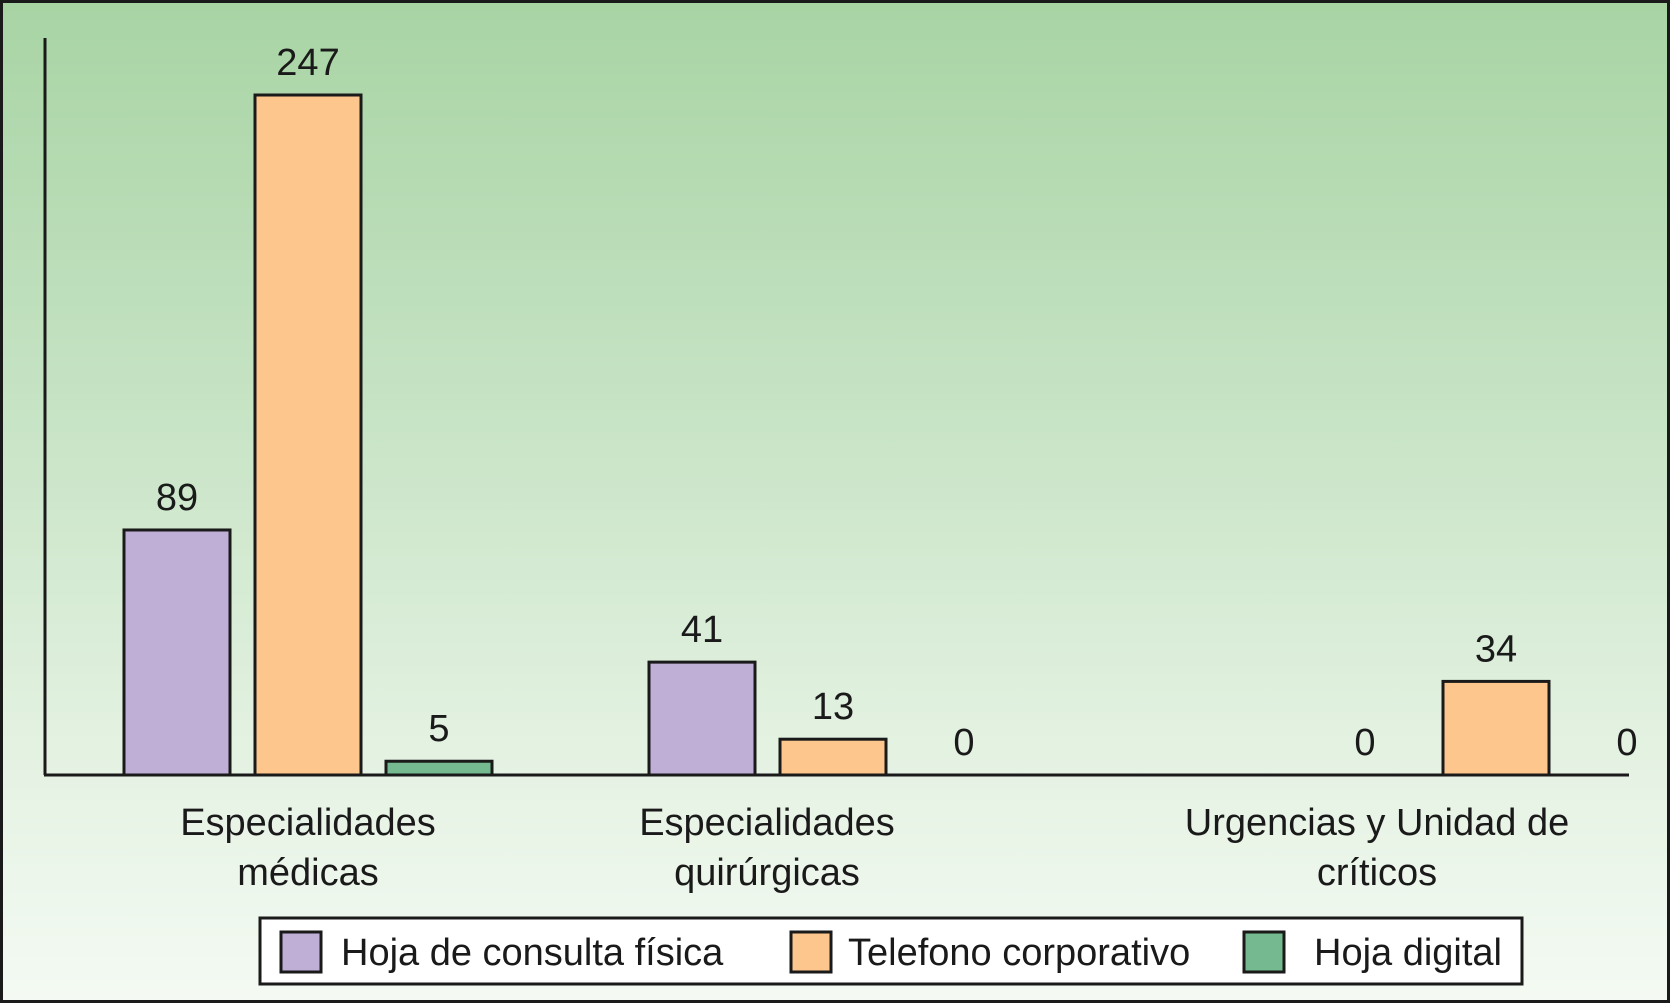 This screenshot has height=1003, width=1670. I want to click on value-label-2-1: 34, so click(1496, 649).